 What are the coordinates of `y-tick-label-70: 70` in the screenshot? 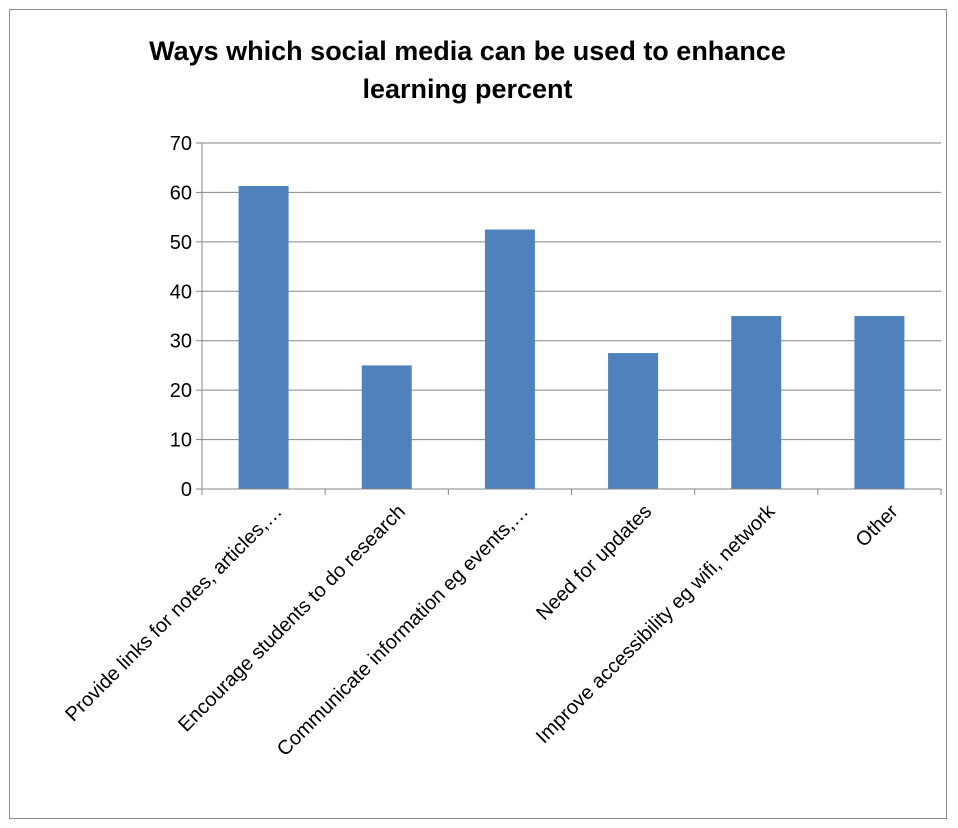 It's located at (181, 144).